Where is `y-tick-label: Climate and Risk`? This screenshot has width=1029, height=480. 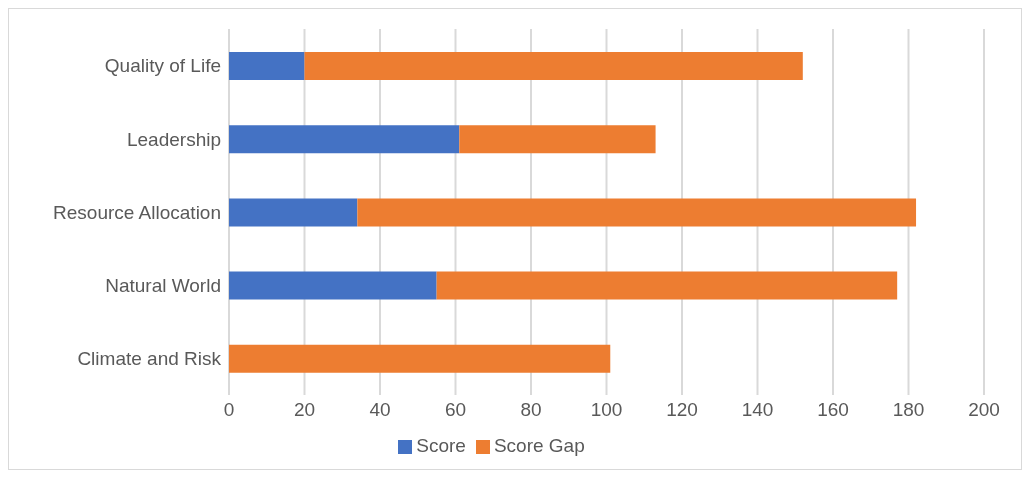 y-tick-label: Climate and Risk is located at coordinates (149, 359).